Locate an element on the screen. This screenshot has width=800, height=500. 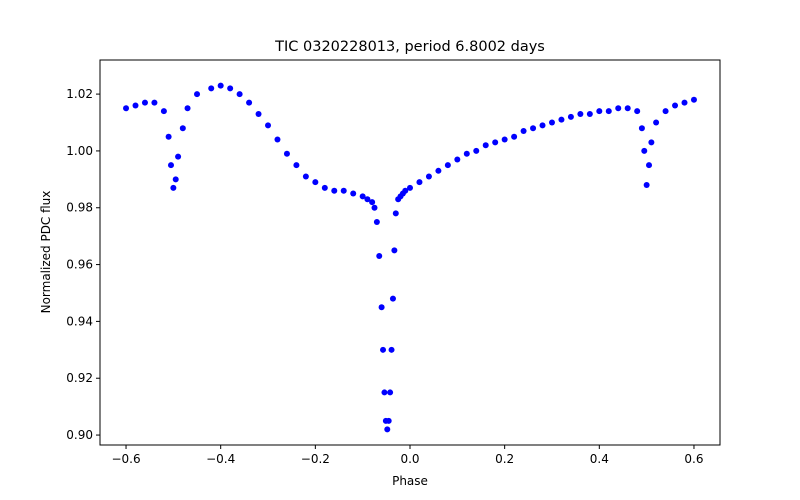
y-tick-label: 0.90 is located at coordinates (79, 435).